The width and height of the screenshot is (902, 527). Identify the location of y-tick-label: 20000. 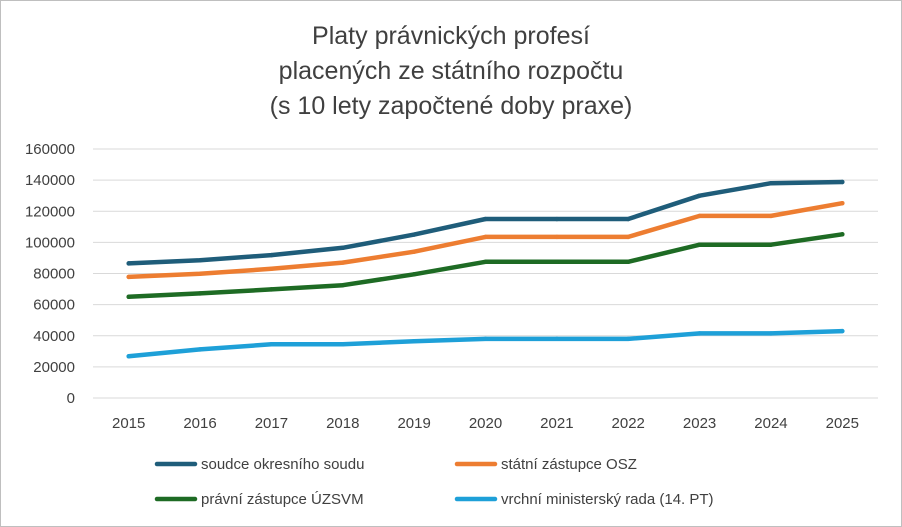
(54, 367).